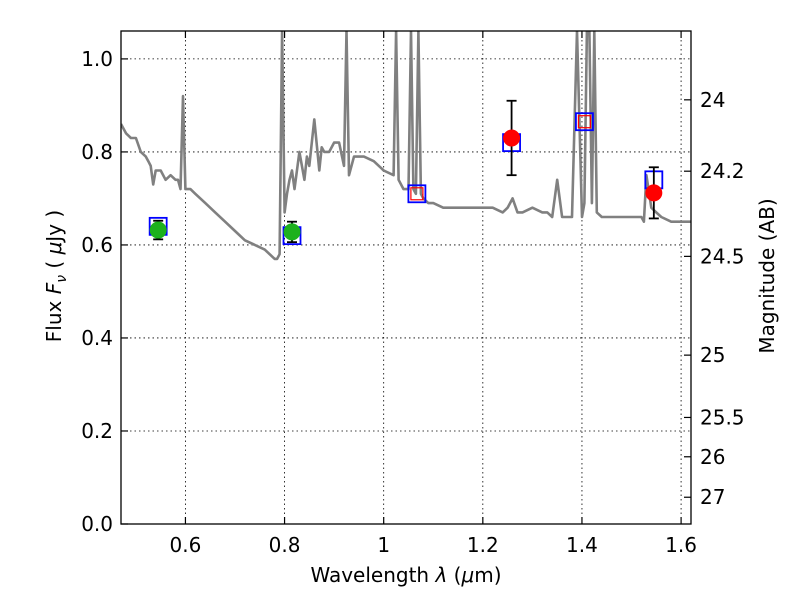 This screenshot has height=600, width=800. What do you see at coordinates (712, 355) in the screenshot?
I see `y2-tick-label: 25` at bounding box center [712, 355].